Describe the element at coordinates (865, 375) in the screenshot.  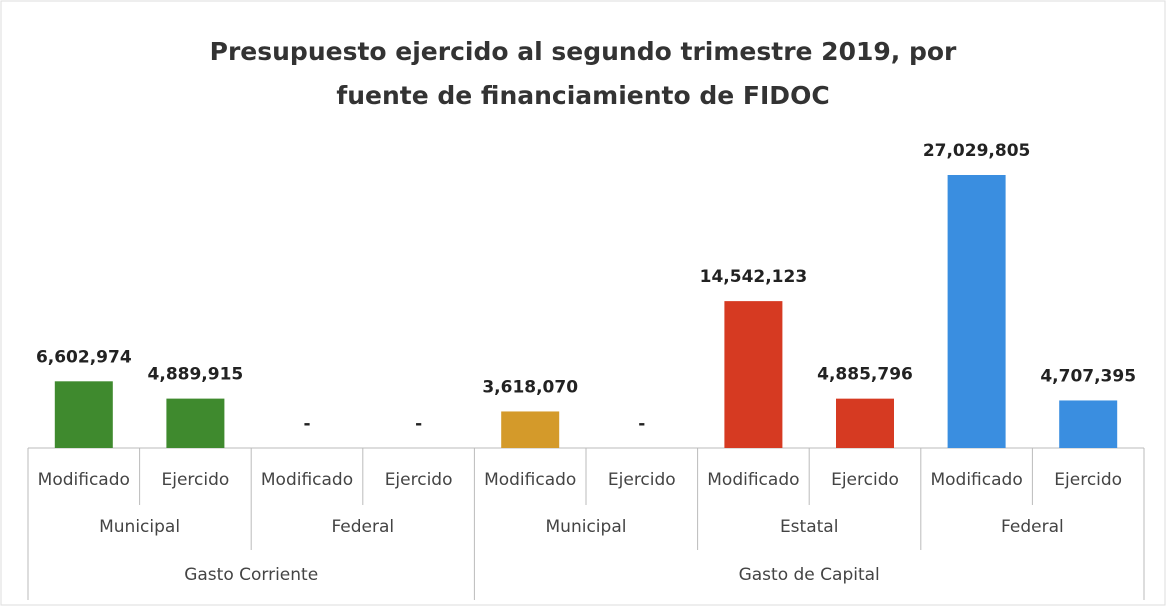
I see `data-label: 4,885,796` at that location.